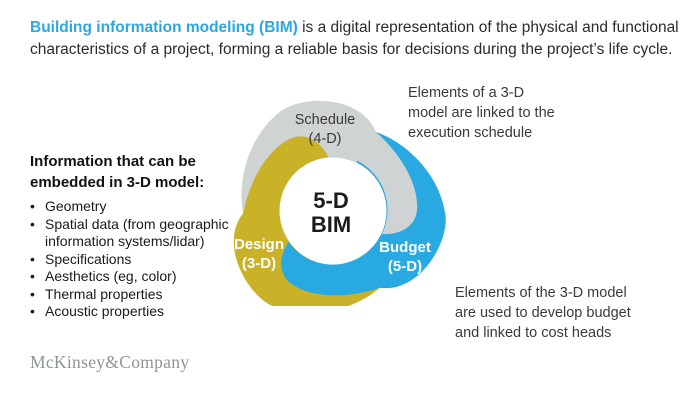  Describe the element at coordinates (466, 93) in the screenshot. I see `schedule-annotation-line-1: Elements of a 3-D` at that location.